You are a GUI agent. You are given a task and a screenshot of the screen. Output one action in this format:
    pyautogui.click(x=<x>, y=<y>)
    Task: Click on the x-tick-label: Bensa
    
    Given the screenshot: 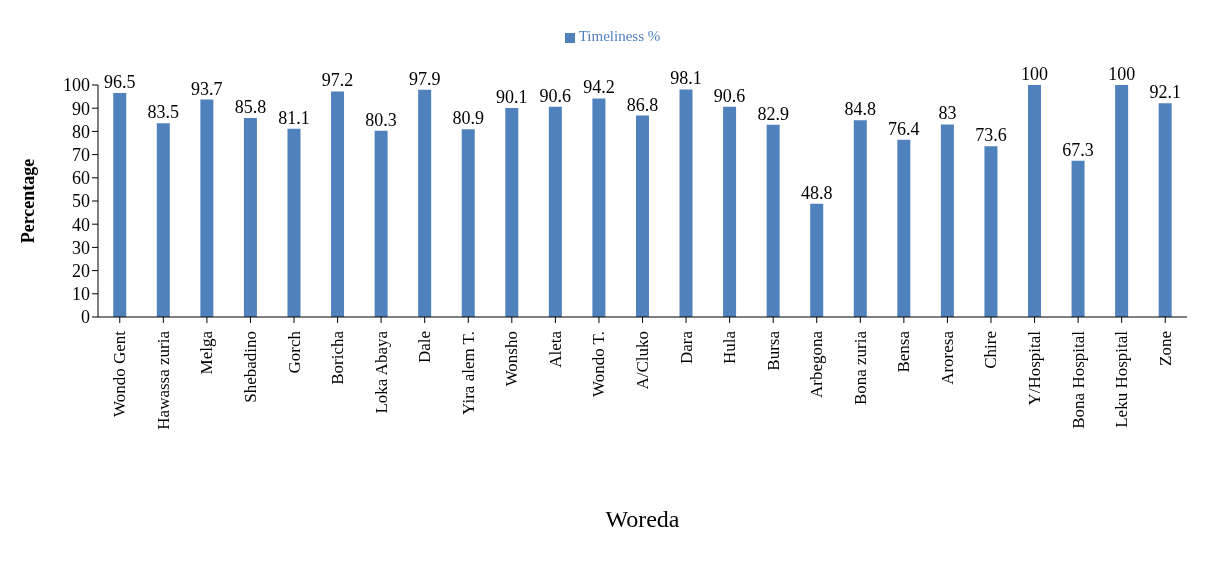 What is the action you would take?
    pyautogui.click(x=904, y=351)
    